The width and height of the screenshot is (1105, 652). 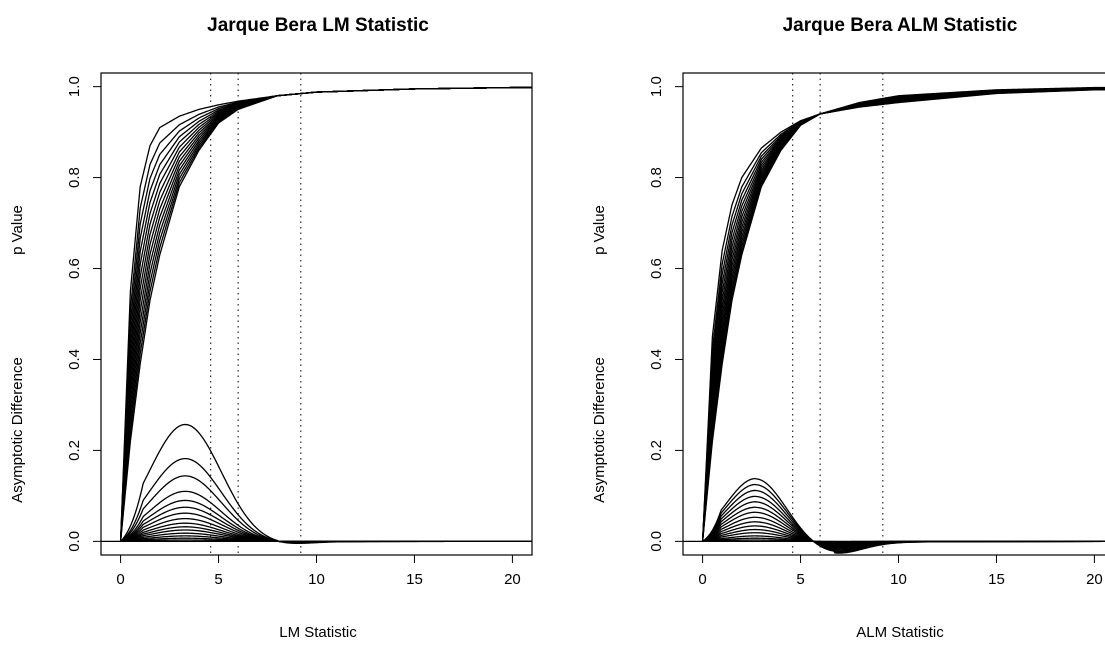 What do you see at coordinates (599, 430) in the screenshot?
I see `right-y-axis-label-bottom: Asymptotic Difference` at bounding box center [599, 430].